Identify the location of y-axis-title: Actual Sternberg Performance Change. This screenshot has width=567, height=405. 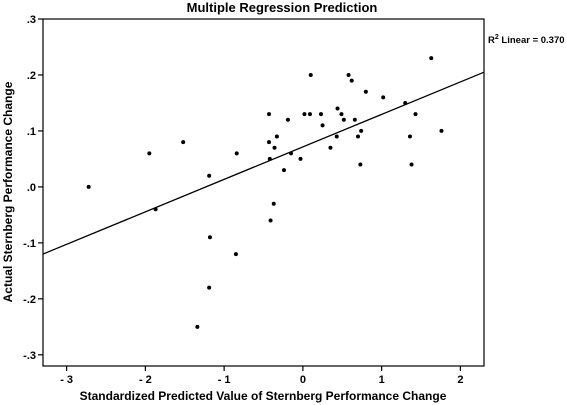
(8, 191).